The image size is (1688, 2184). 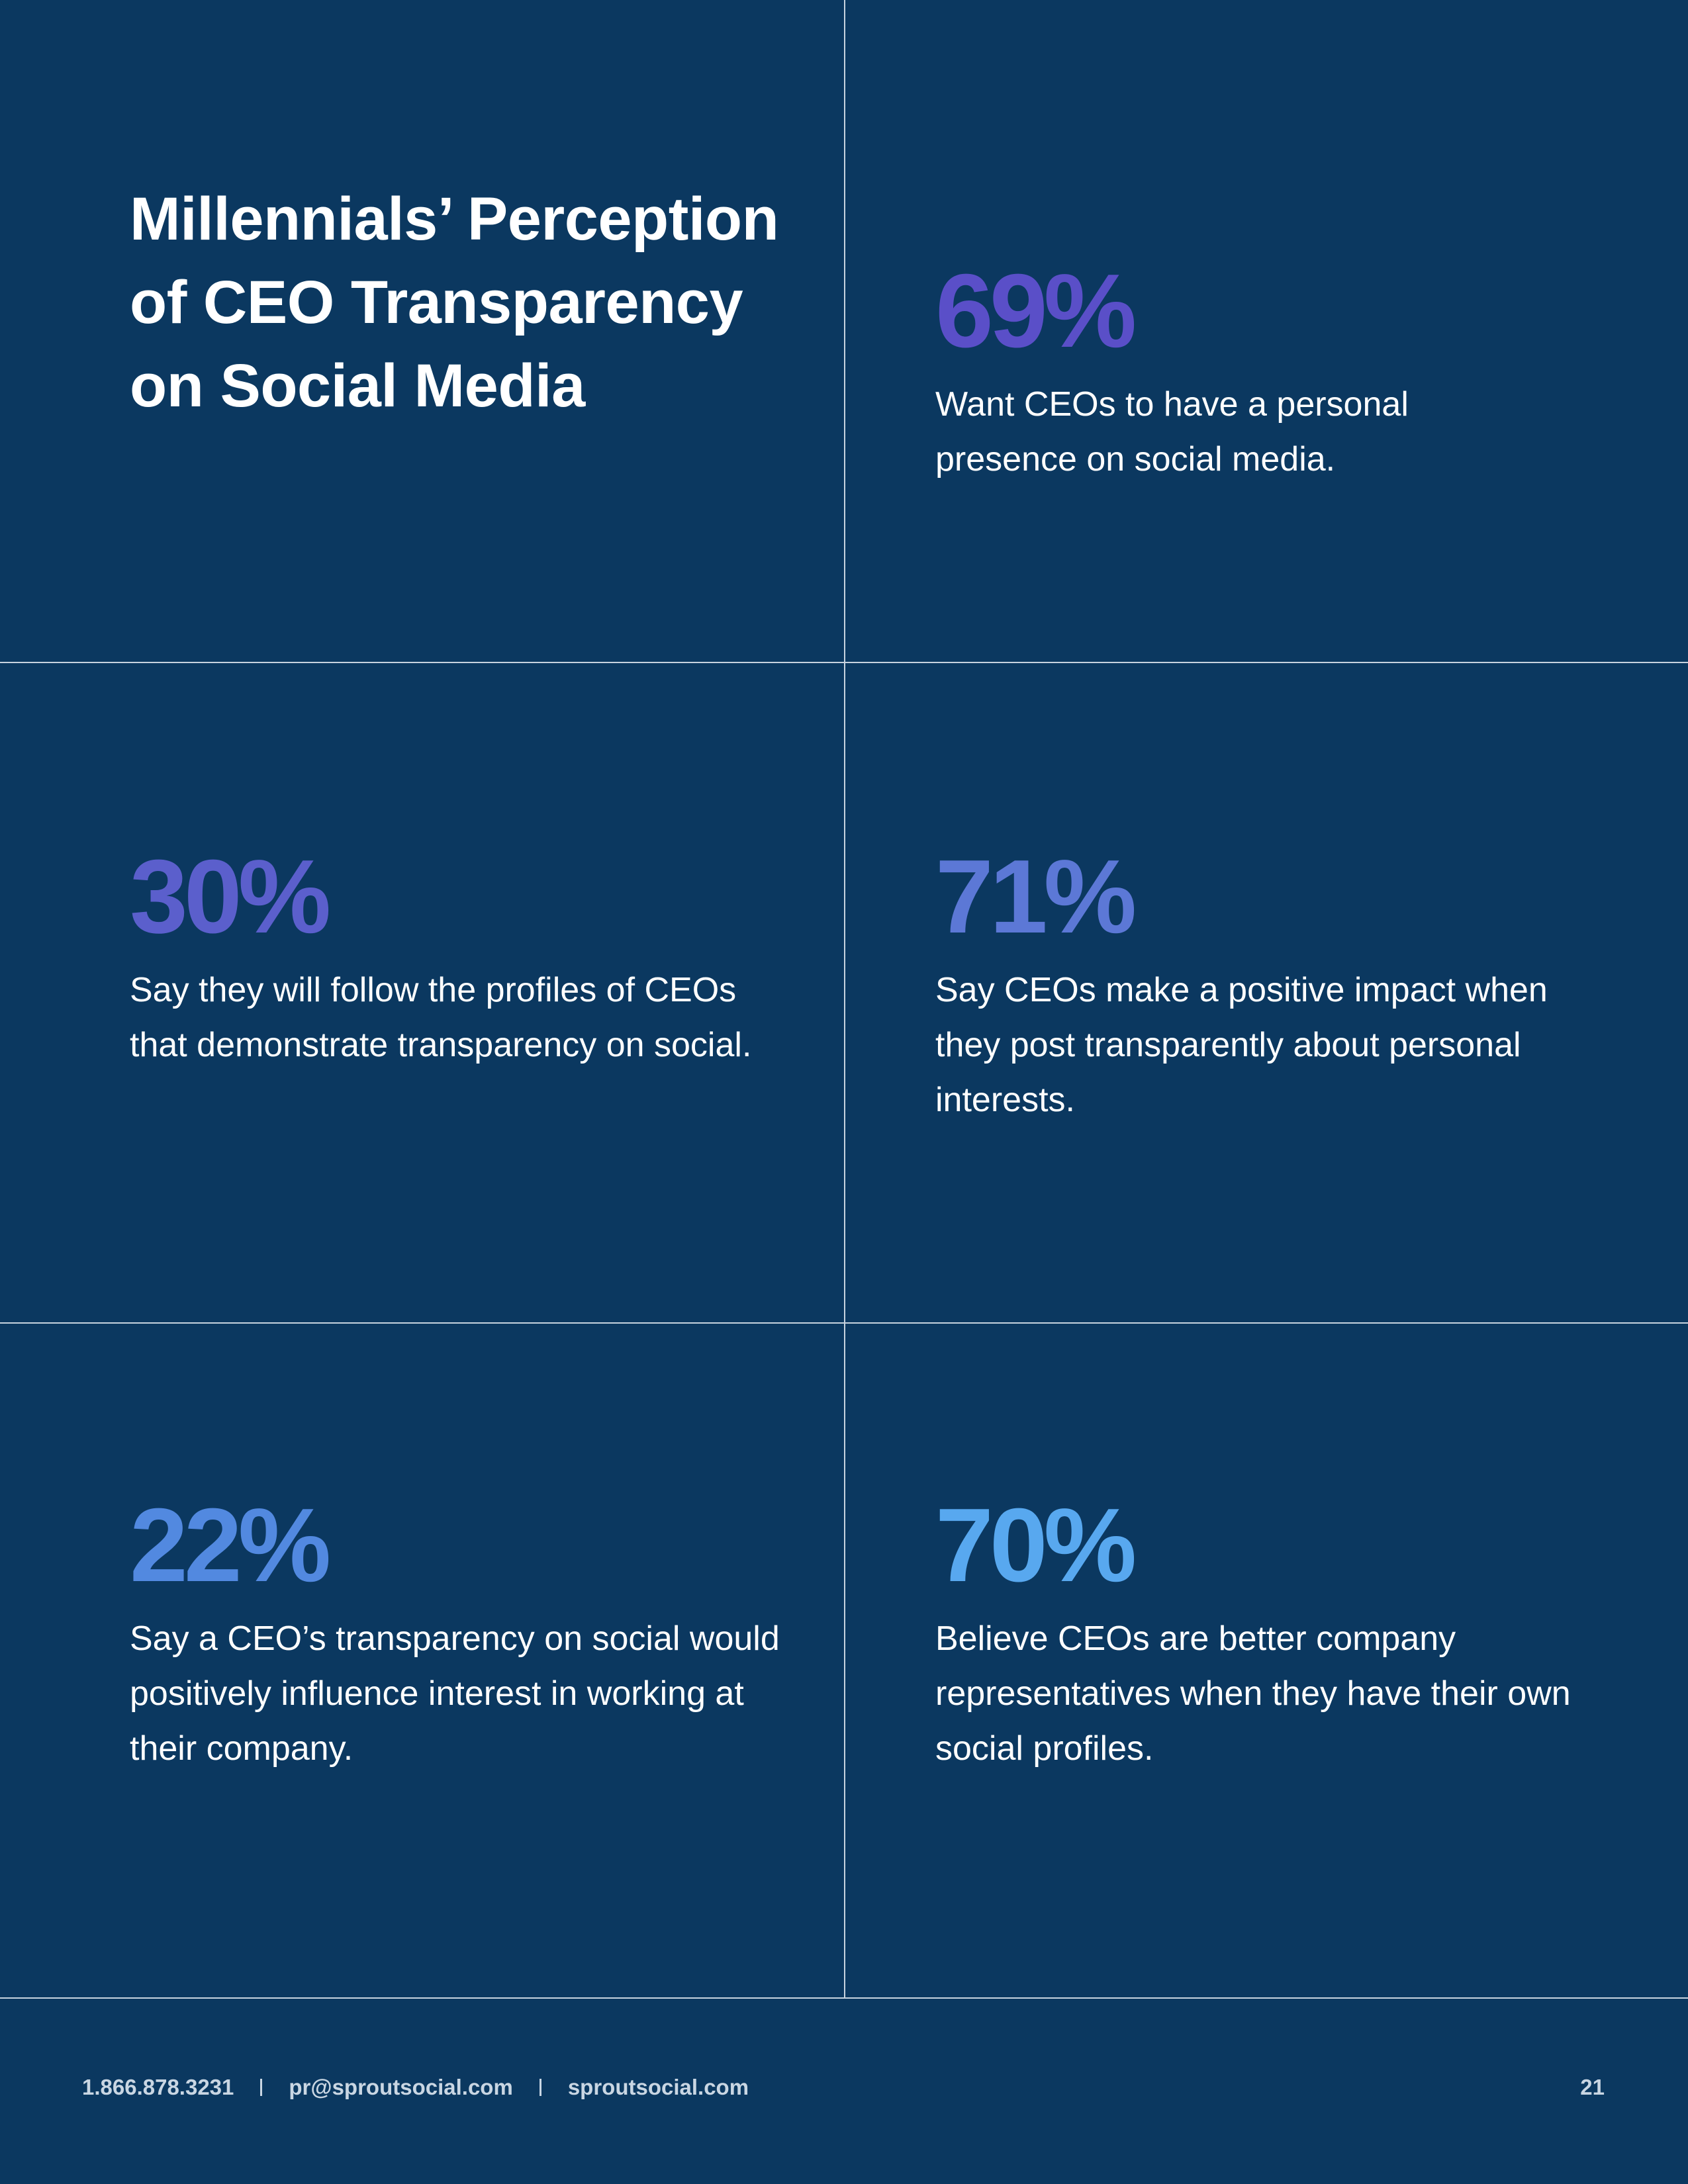 What do you see at coordinates (230, 897) in the screenshot?
I see `stat-value: 30%` at bounding box center [230, 897].